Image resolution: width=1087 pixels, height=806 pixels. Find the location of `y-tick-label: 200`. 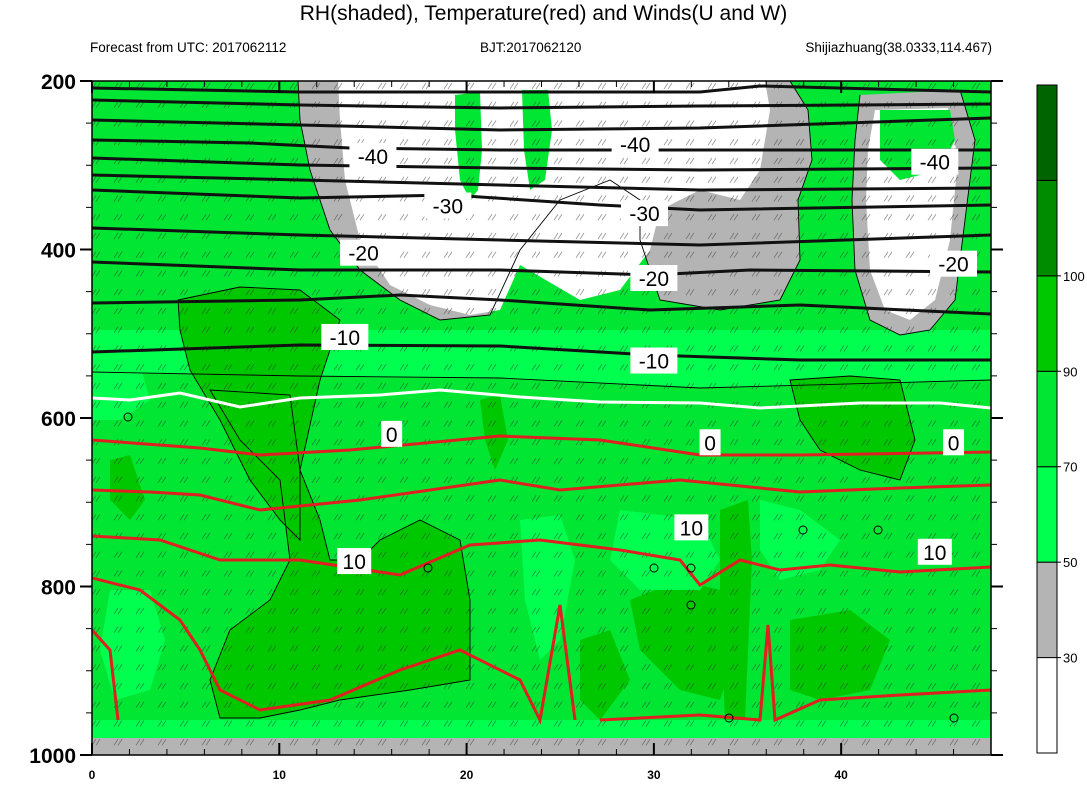

y-tick-label: 200 is located at coordinates (58, 82).